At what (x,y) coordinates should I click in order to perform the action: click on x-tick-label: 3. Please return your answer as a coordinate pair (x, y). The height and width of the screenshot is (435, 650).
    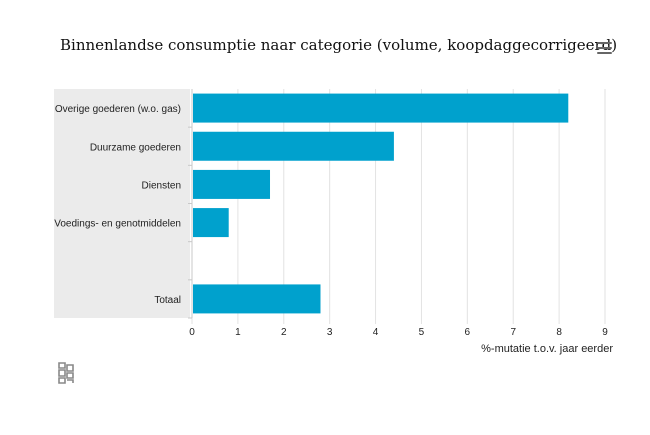
    Looking at the image, I should click on (330, 332).